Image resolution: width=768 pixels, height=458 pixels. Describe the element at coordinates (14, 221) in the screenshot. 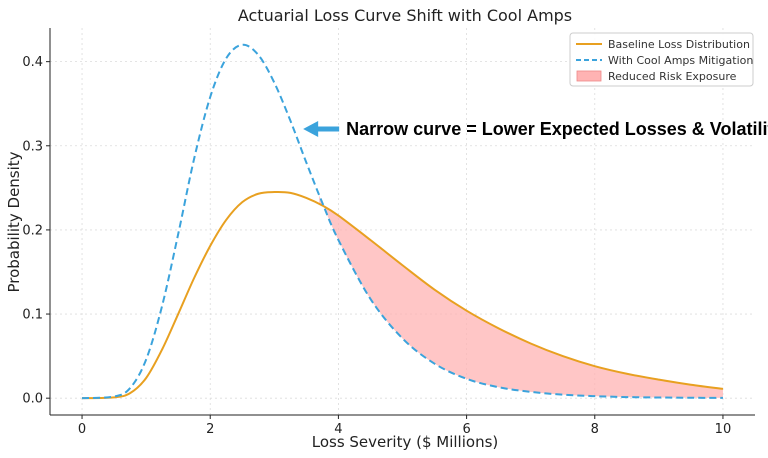

I see `y-axis-title: Probability Density` at that location.